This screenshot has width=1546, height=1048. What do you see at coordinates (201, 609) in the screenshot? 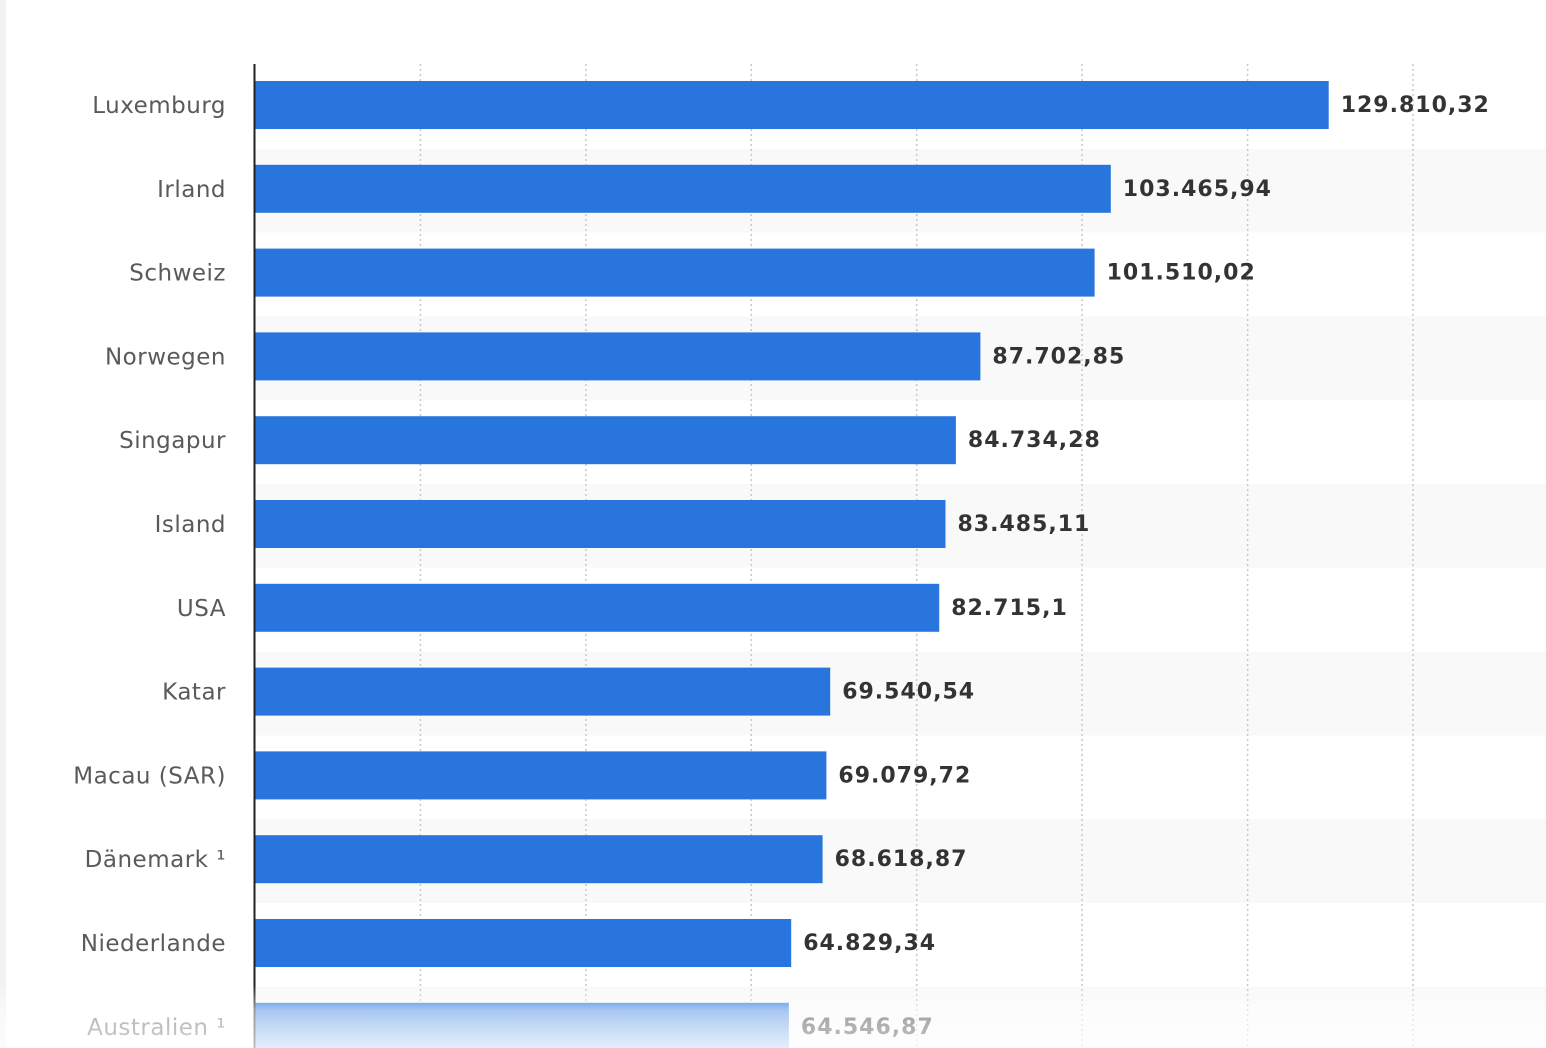
I see `category-label: USA` at bounding box center [201, 609].